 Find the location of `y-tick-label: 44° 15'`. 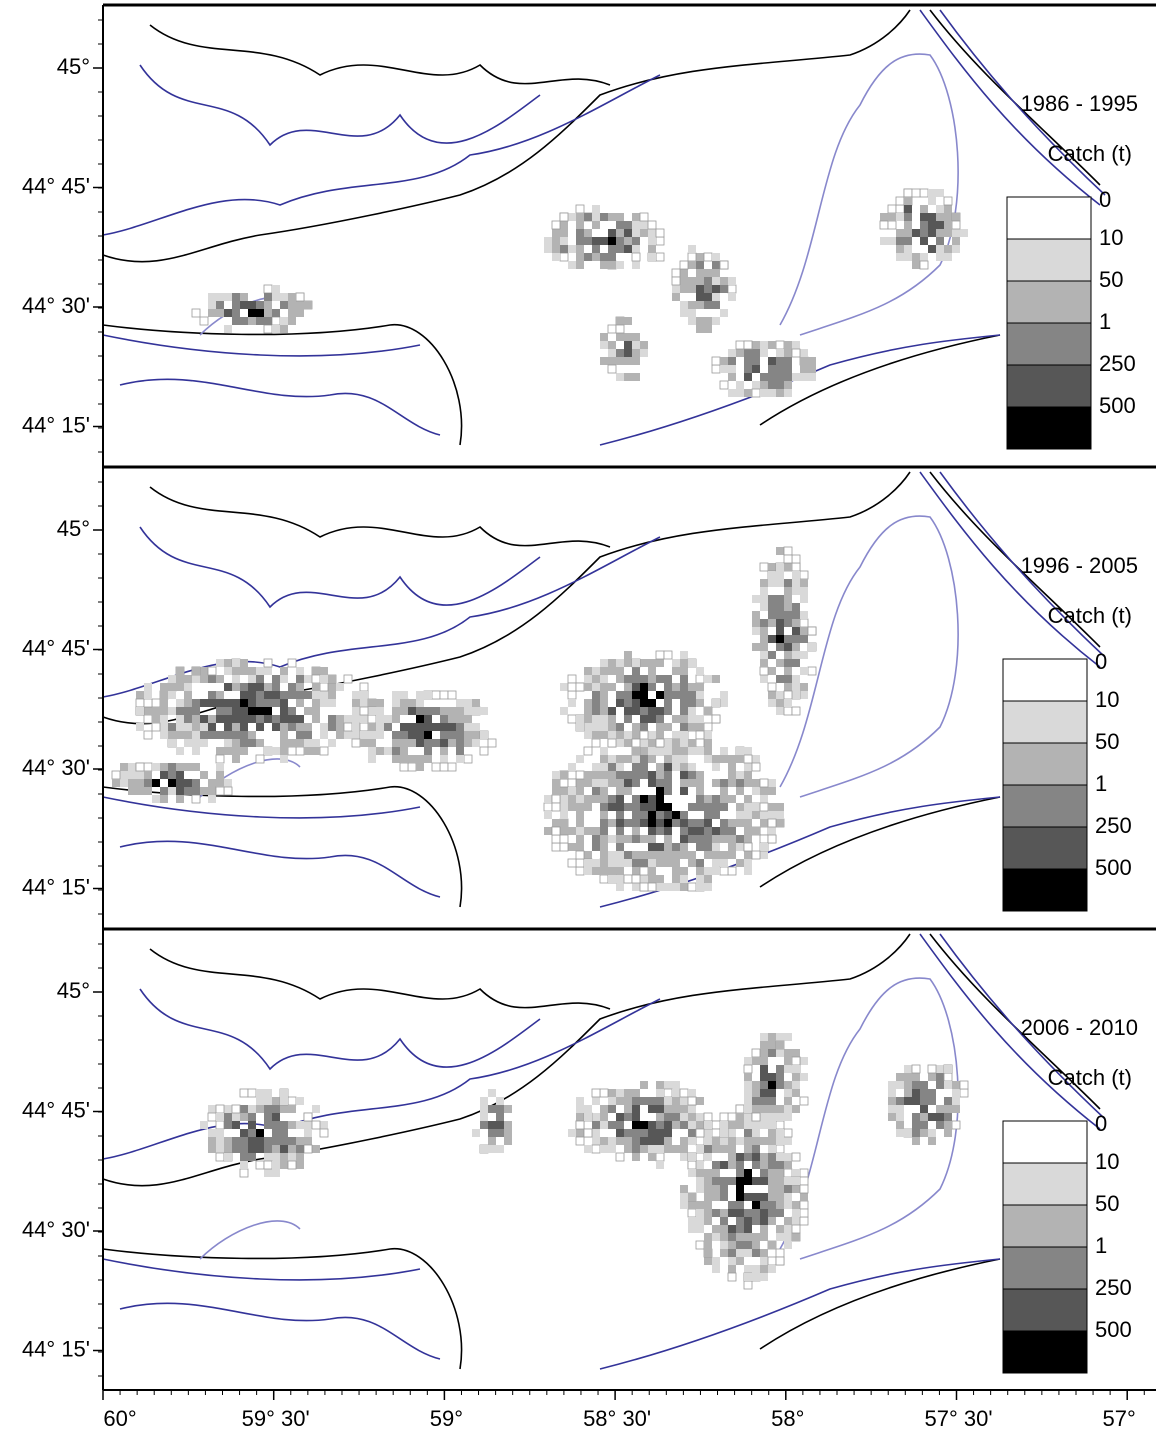

y-tick-label: 44° 15' is located at coordinates (56, 424).